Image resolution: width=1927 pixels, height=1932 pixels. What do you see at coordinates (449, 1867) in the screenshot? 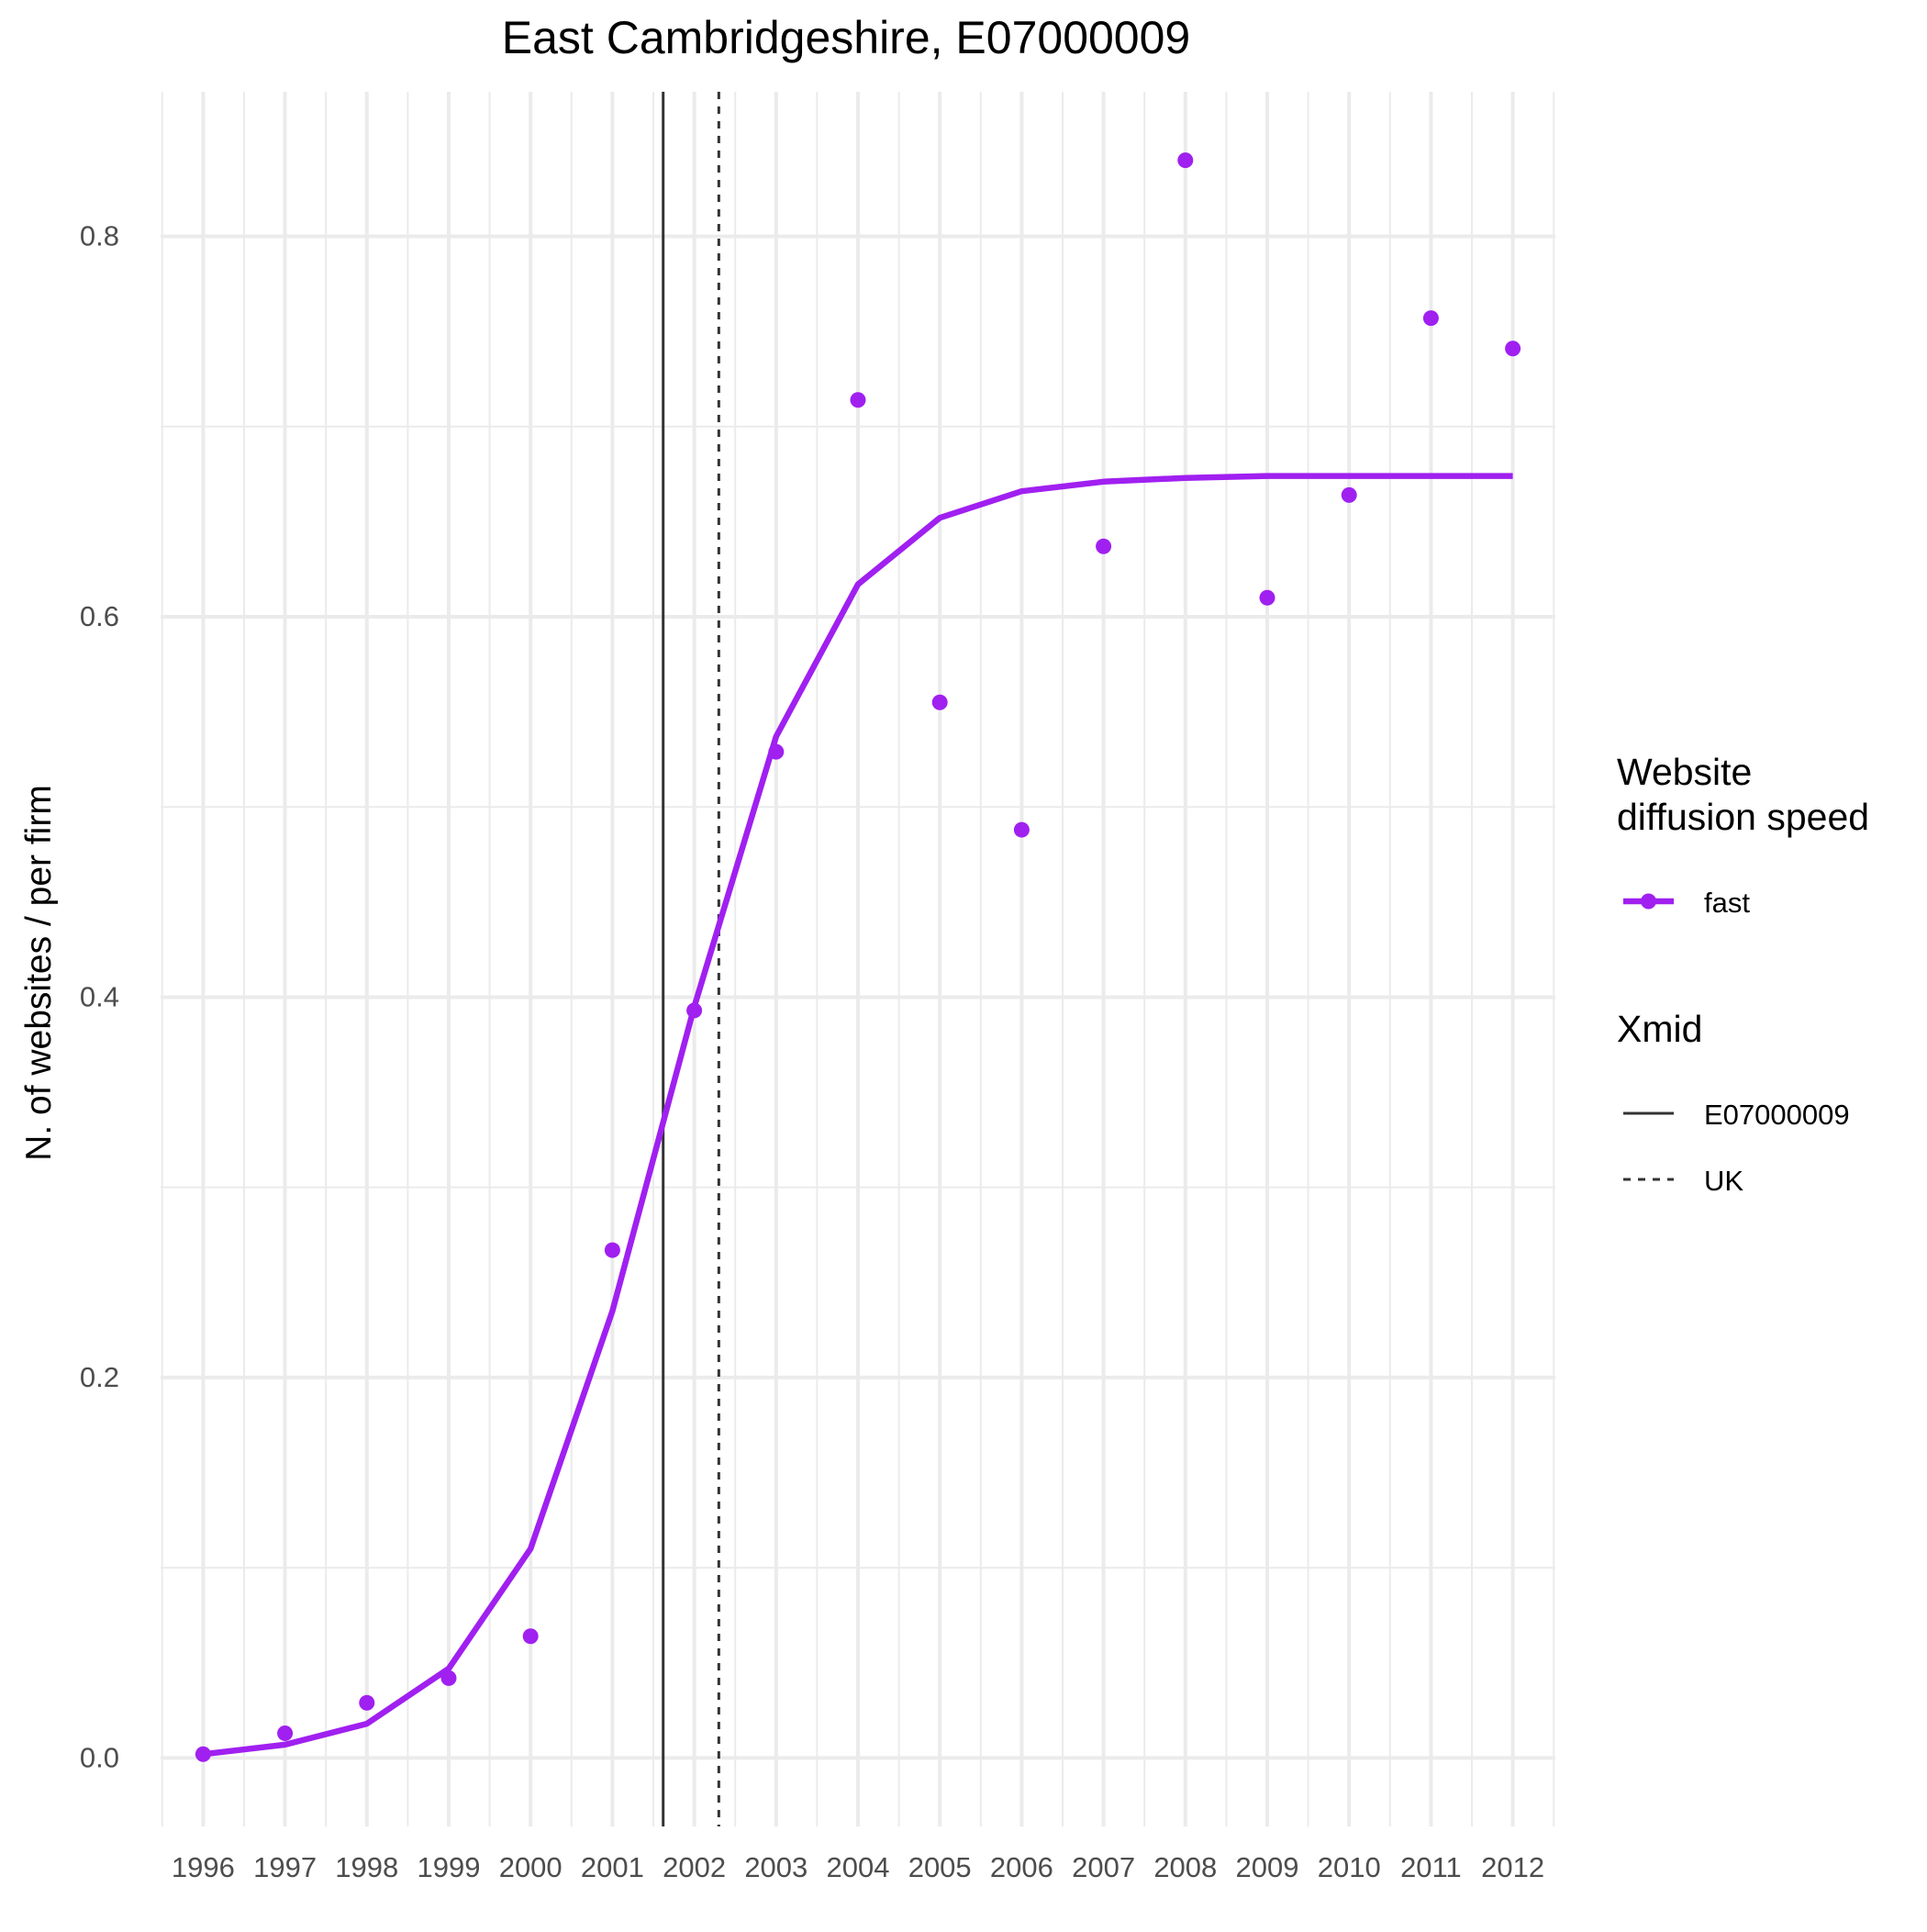
I see `x-tick-label: 1999` at bounding box center [449, 1867].